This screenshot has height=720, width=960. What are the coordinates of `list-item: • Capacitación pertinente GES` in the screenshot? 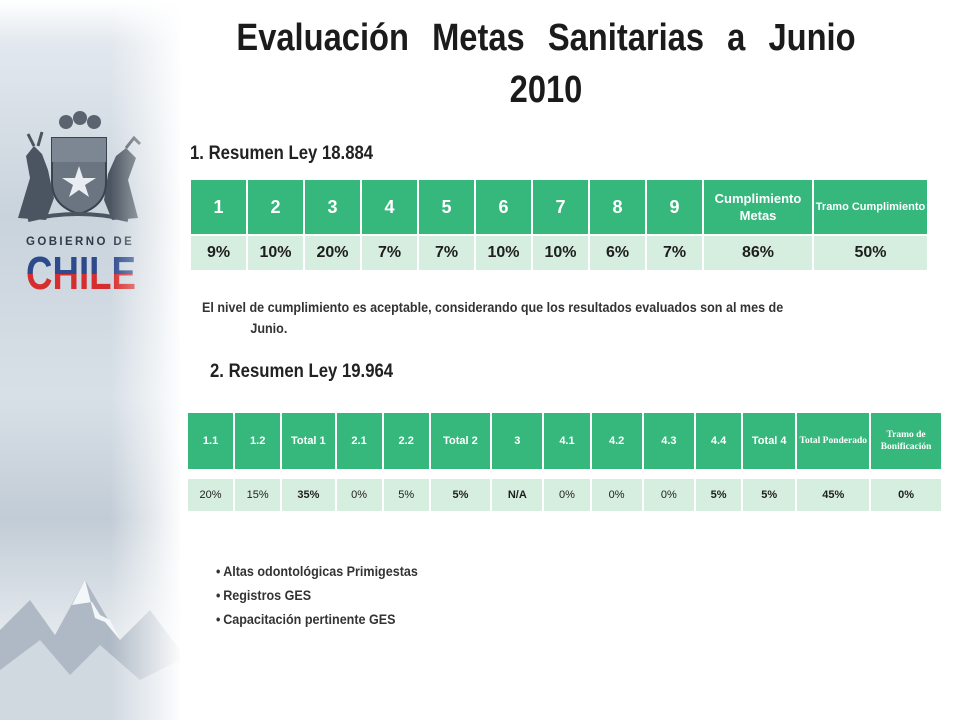 It's located at (317, 622).